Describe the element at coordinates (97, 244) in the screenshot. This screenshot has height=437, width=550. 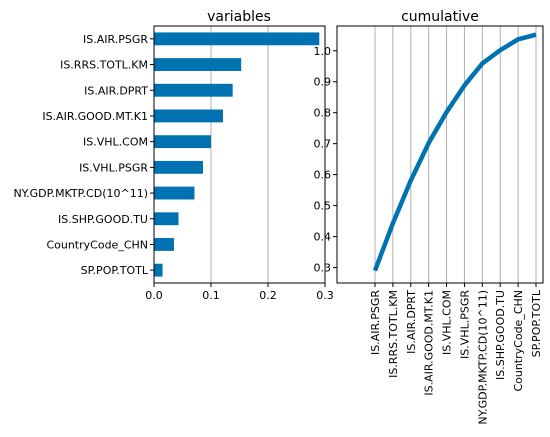
I see `left-category-label: CountryCode_CHN` at that location.